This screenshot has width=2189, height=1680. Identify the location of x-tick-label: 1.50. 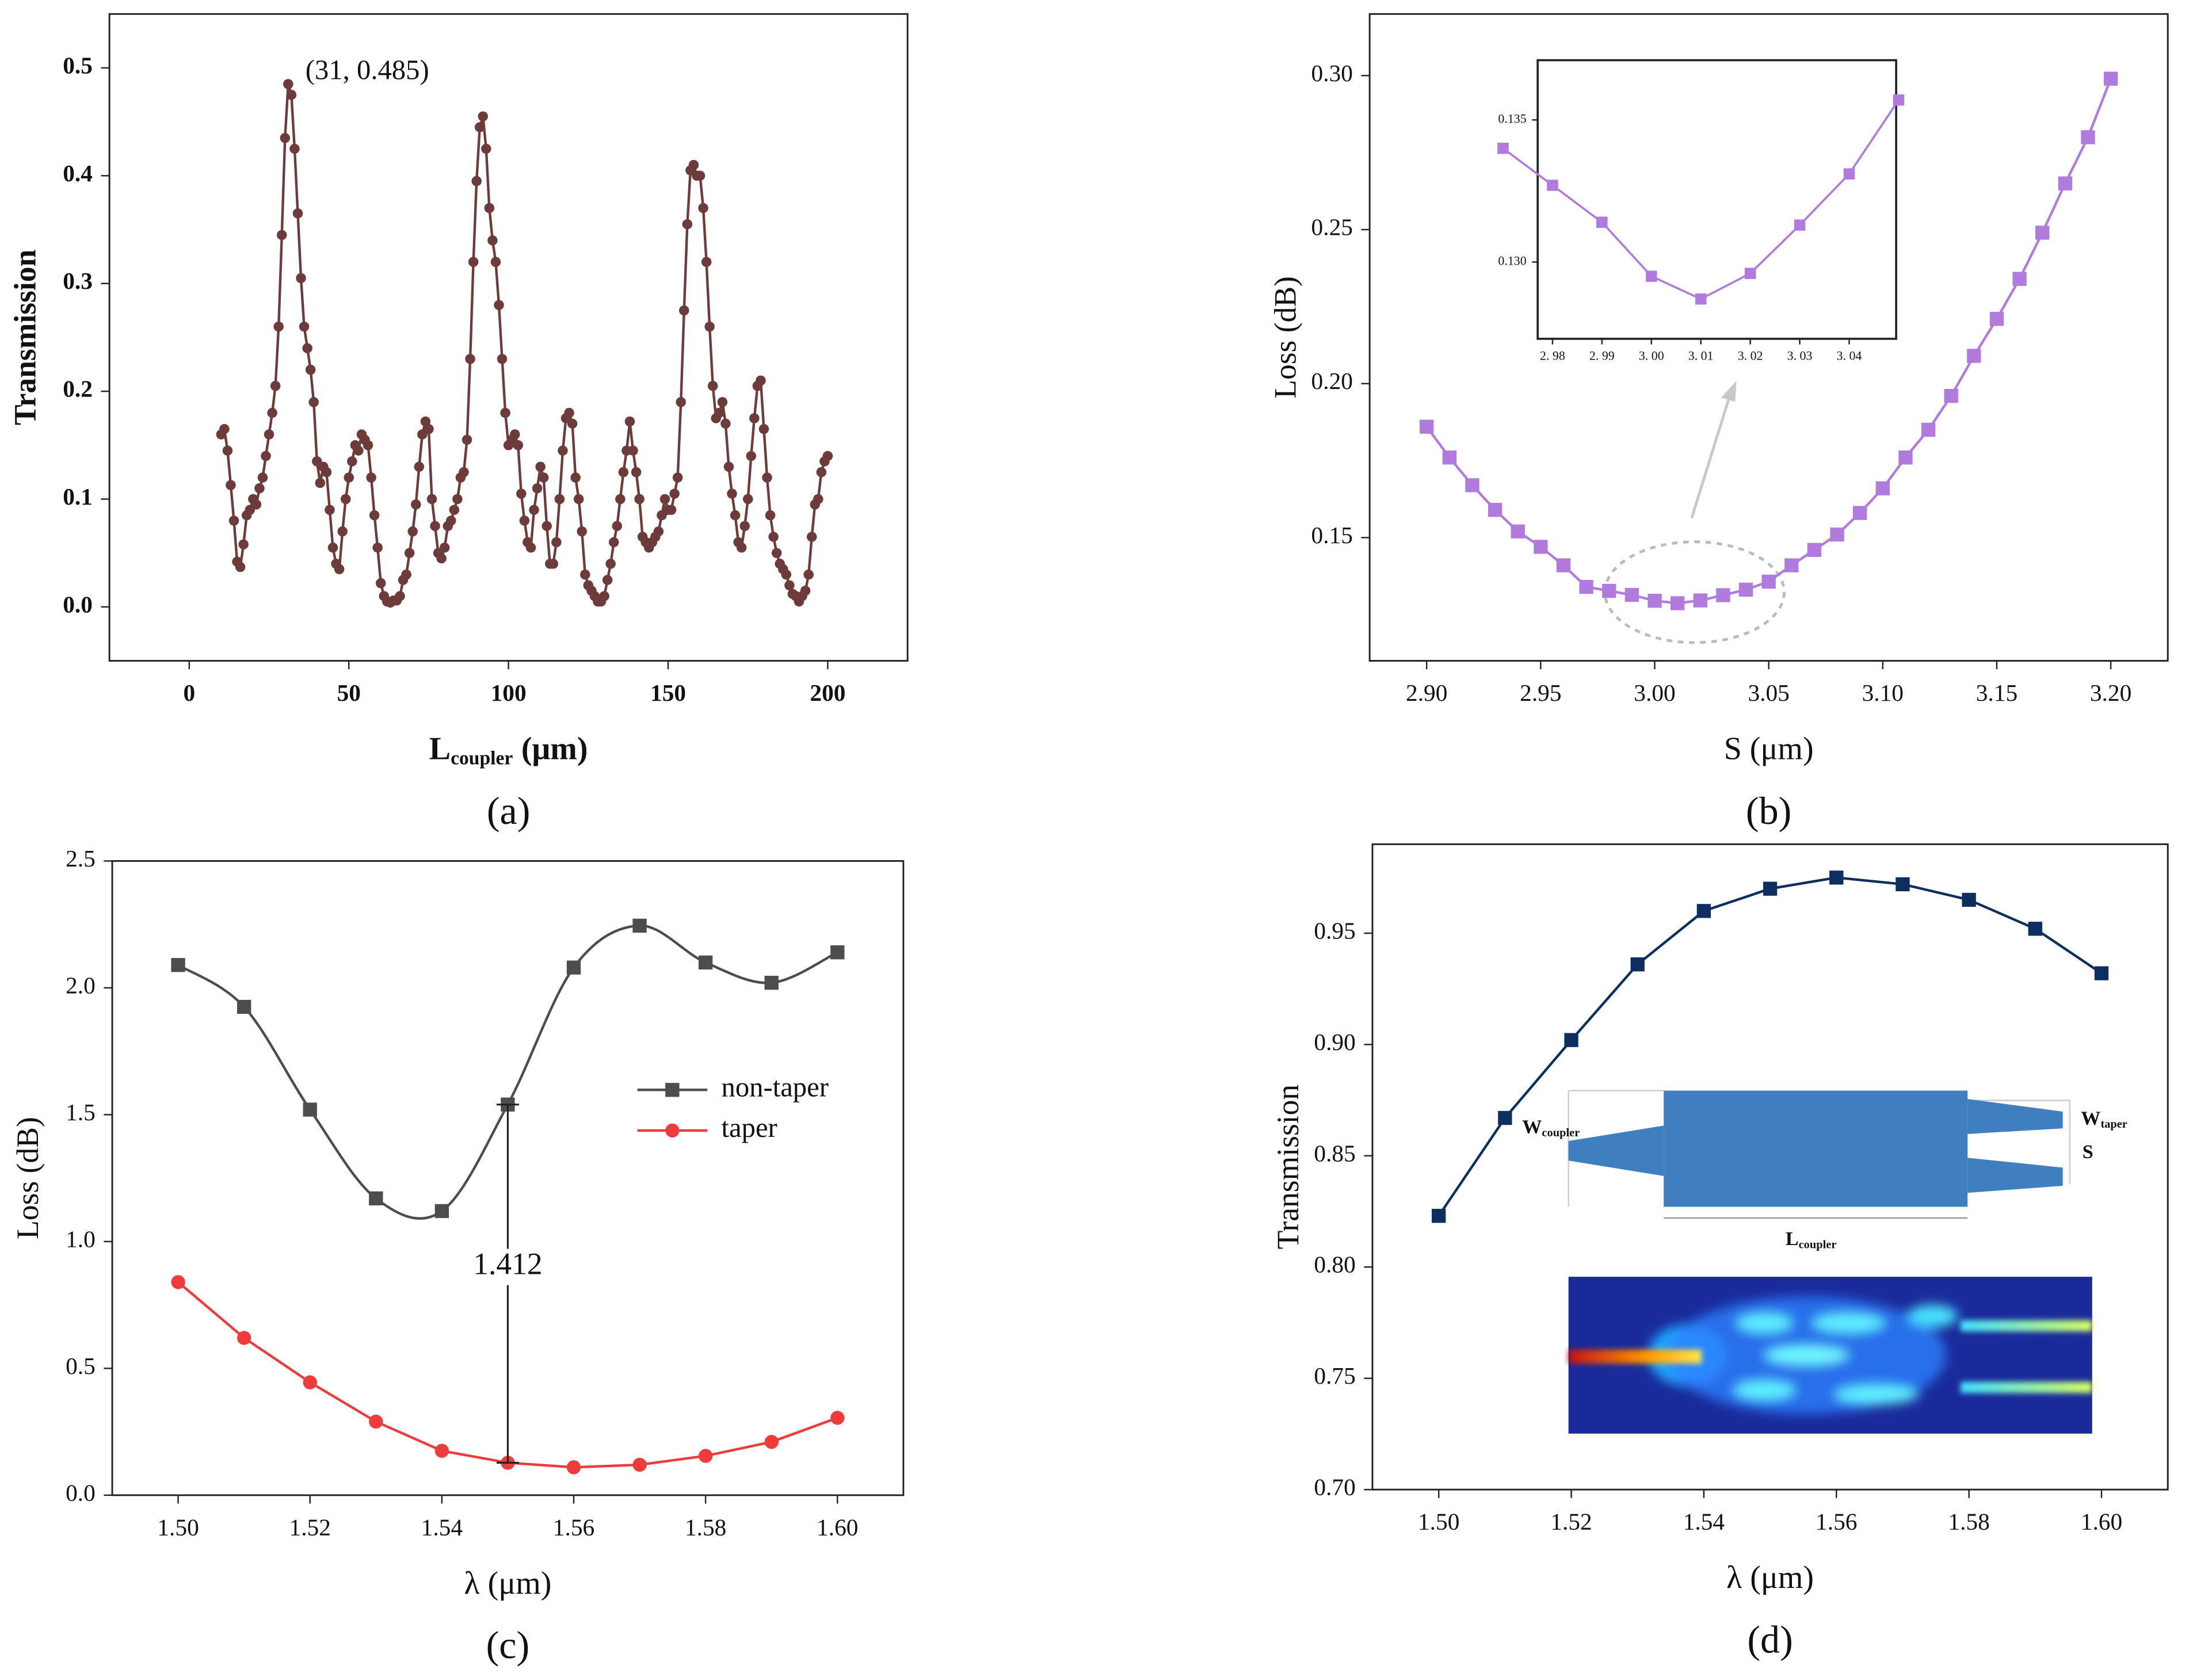
(1438, 1522).